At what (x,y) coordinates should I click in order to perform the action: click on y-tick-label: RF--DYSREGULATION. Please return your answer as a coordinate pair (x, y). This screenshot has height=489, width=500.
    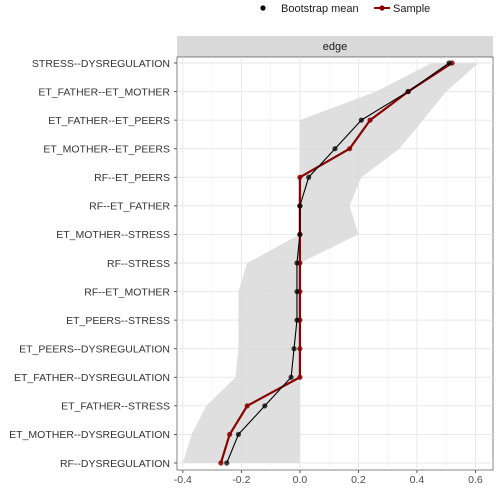
    Looking at the image, I should click on (115, 464).